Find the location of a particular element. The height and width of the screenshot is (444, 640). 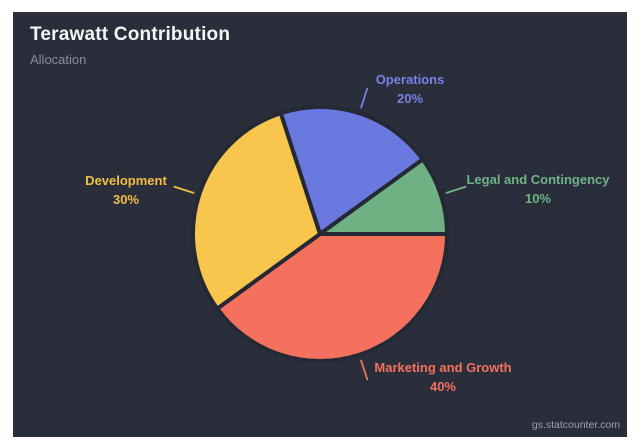

watermark-gs-statcounter: gs.statcounter.com is located at coordinates (575, 425).